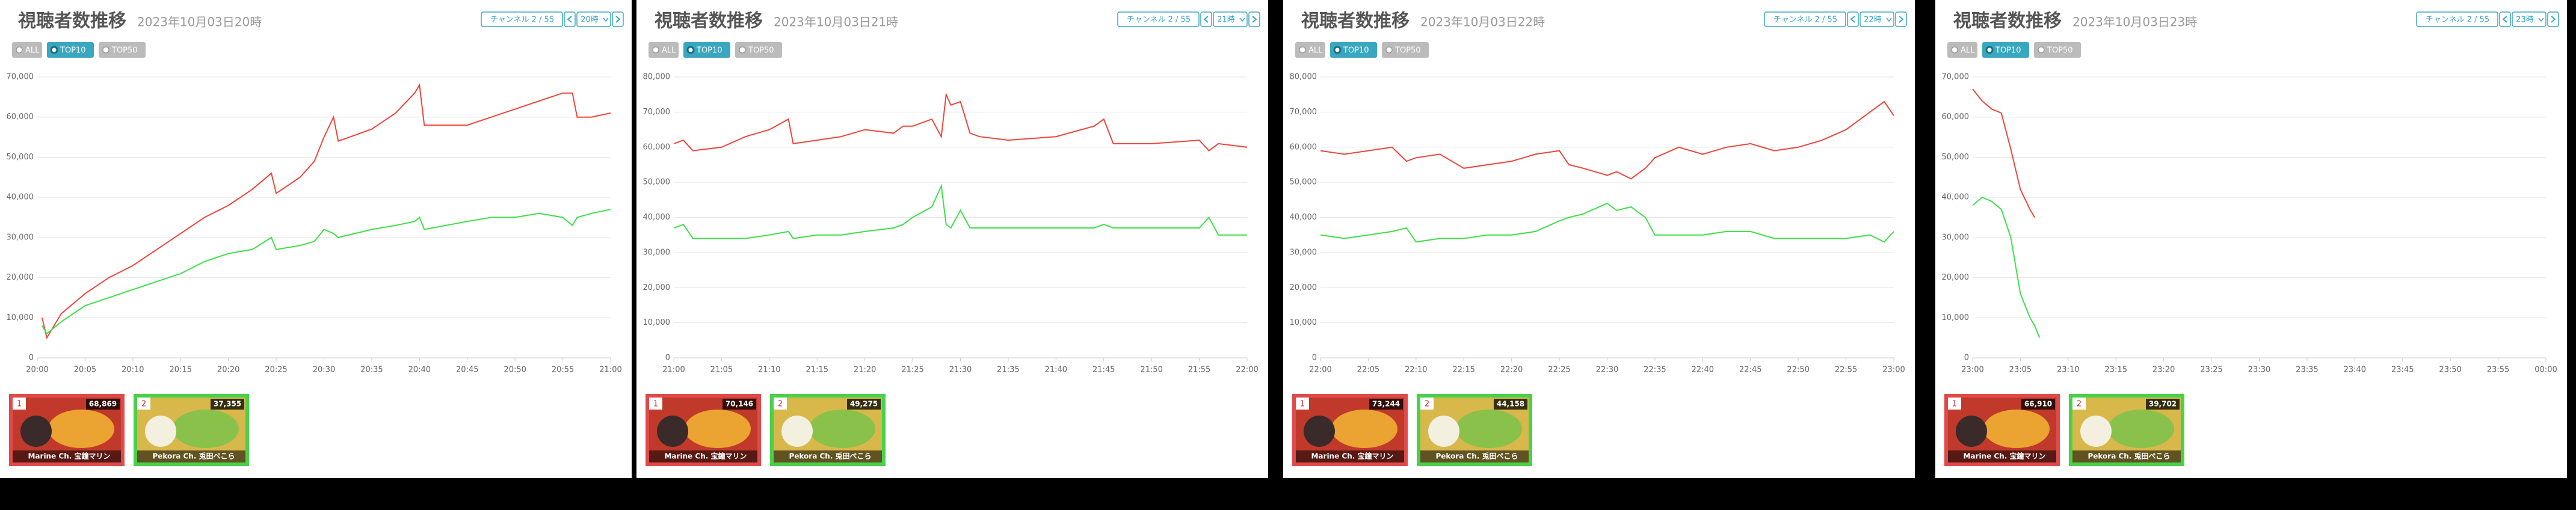  Describe the element at coordinates (1320, 370) in the screenshot. I see `x-tick-label: 22:00` at that location.